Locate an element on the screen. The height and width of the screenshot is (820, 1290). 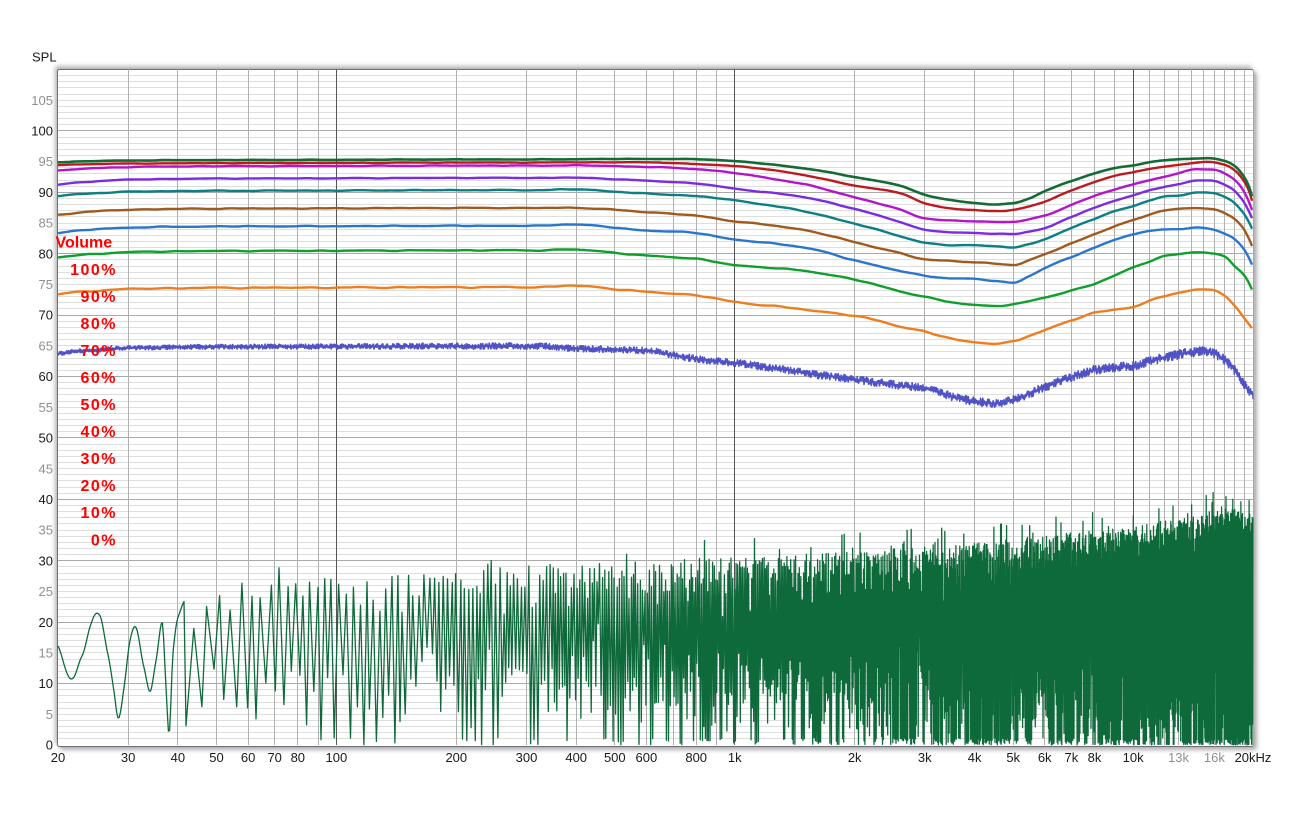
svg-text: 25 is located at coordinates (46, 591).